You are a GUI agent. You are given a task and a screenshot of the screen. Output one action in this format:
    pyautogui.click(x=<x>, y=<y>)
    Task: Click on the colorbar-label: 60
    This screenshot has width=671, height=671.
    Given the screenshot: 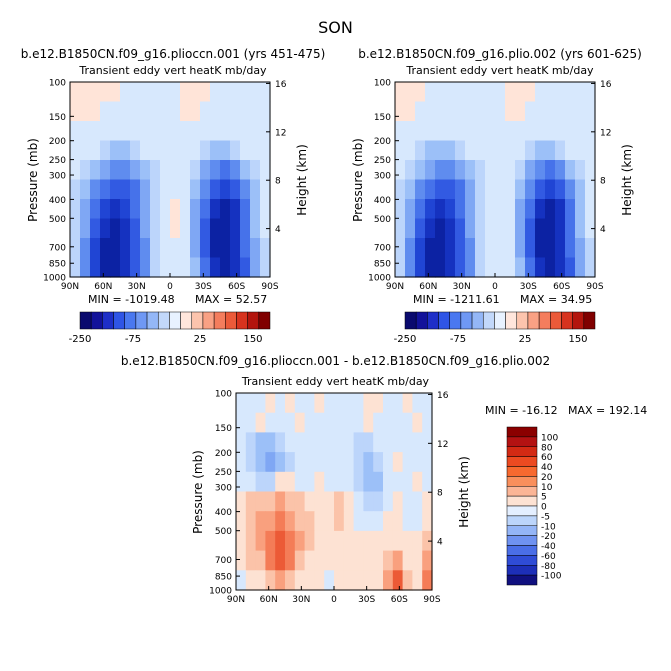 What is the action you would take?
    pyautogui.click(x=547, y=458)
    